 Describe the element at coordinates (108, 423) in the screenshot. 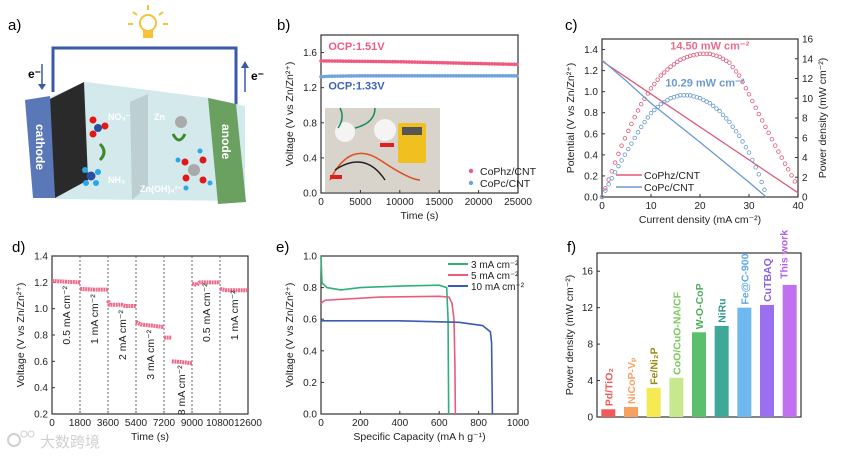

I see `x-tick-label: 3600` at that location.